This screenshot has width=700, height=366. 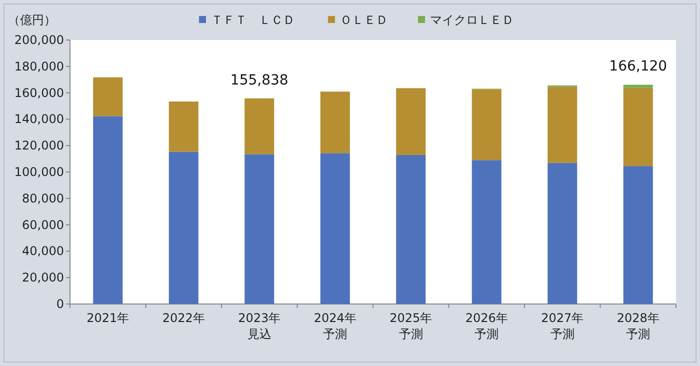 What do you see at coordinates (43, 198) in the screenshot?
I see `y-tick-label: 80,000` at bounding box center [43, 198].